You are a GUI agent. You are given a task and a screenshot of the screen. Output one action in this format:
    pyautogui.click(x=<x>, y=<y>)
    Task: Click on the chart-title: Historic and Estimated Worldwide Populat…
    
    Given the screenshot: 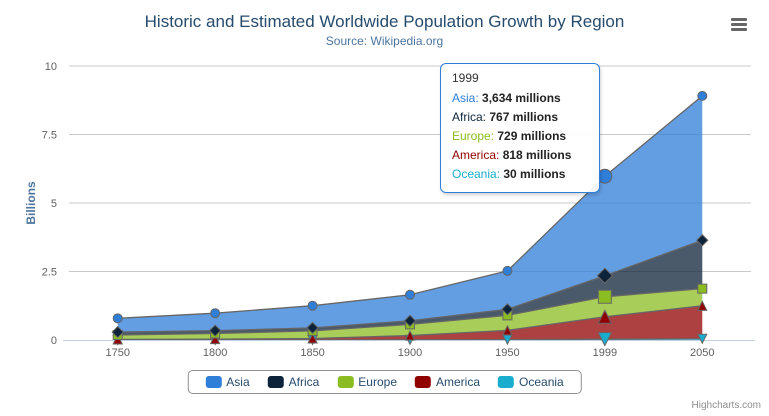 What is the action you would take?
    pyautogui.click(x=384, y=21)
    